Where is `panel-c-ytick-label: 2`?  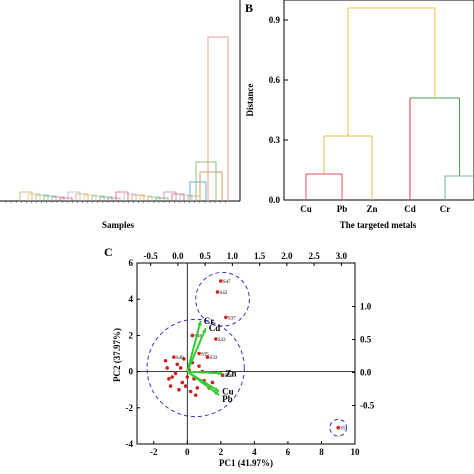 panel-c-ytick-label: 2 is located at coordinates (131, 335).